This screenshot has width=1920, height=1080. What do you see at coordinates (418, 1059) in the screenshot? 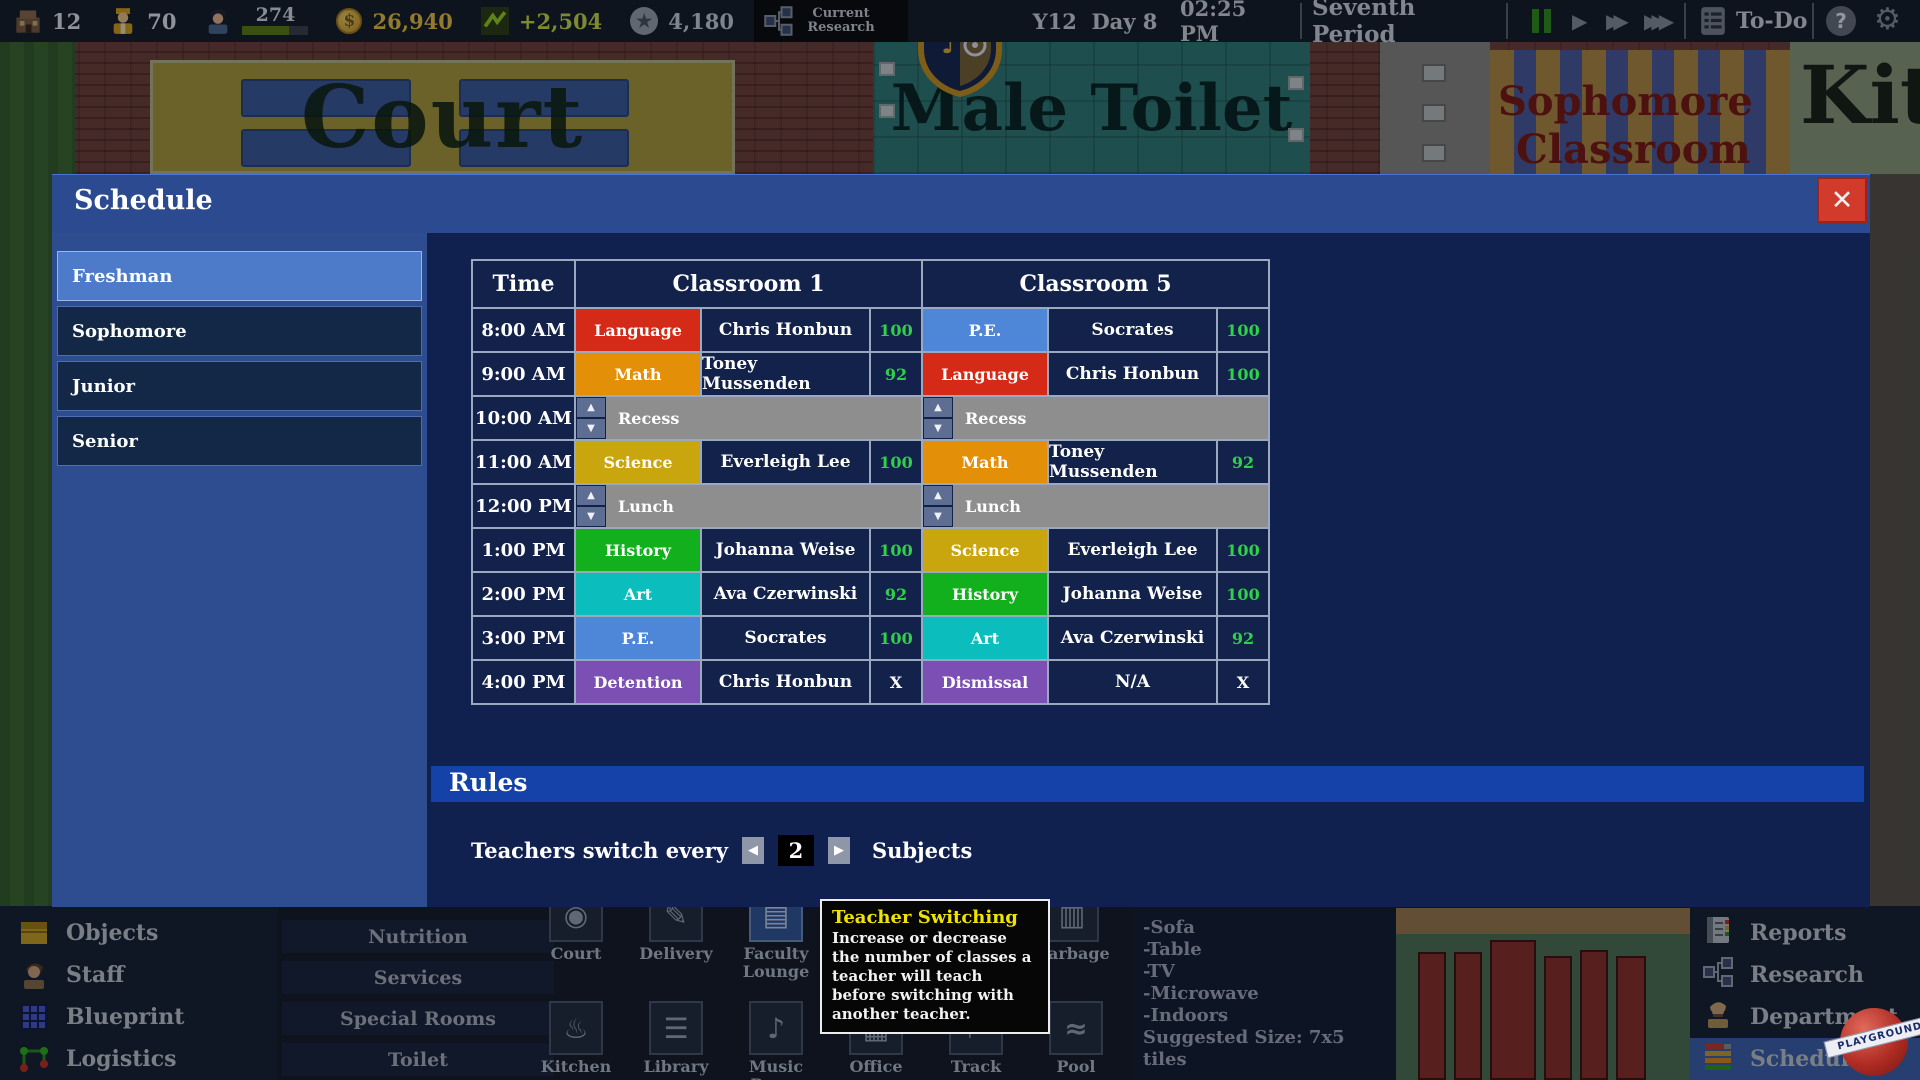
I see `category-button-toilet: Toilet` at bounding box center [418, 1059].